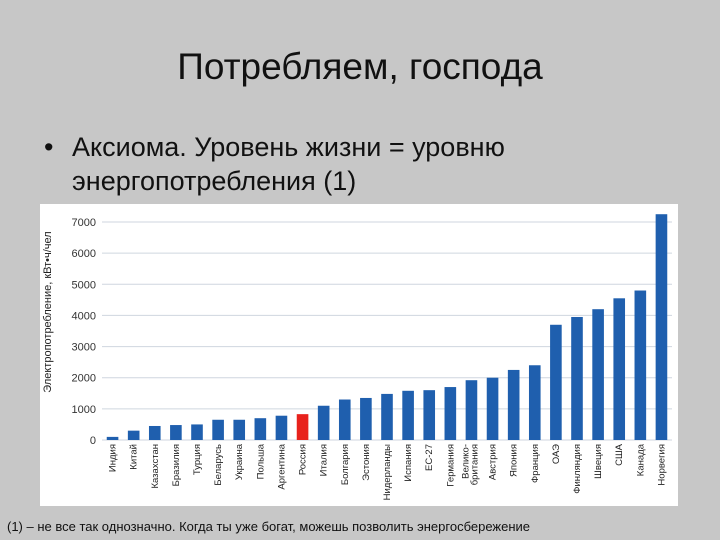  Describe the element at coordinates (640, 459) in the screenshot. I see `x-tick-label: Канада` at that location.